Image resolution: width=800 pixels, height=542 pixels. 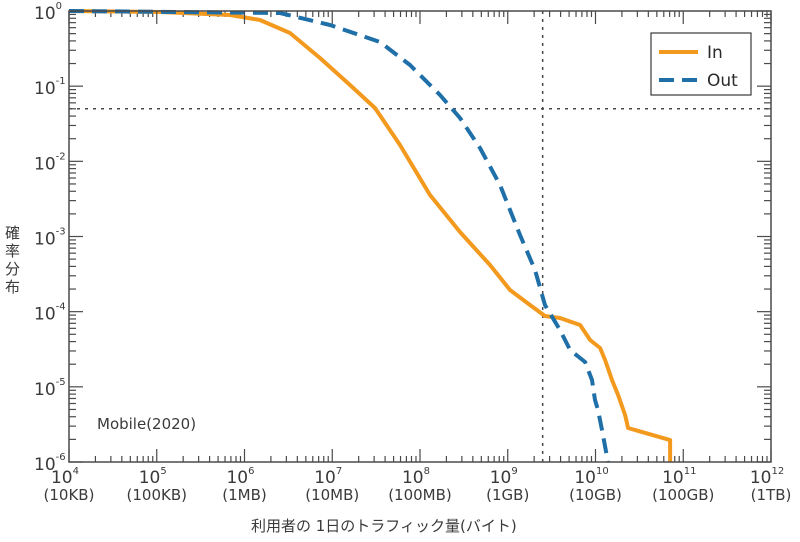 I want to click on x-tick-unit-label: (10MB), so click(x=332, y=495).